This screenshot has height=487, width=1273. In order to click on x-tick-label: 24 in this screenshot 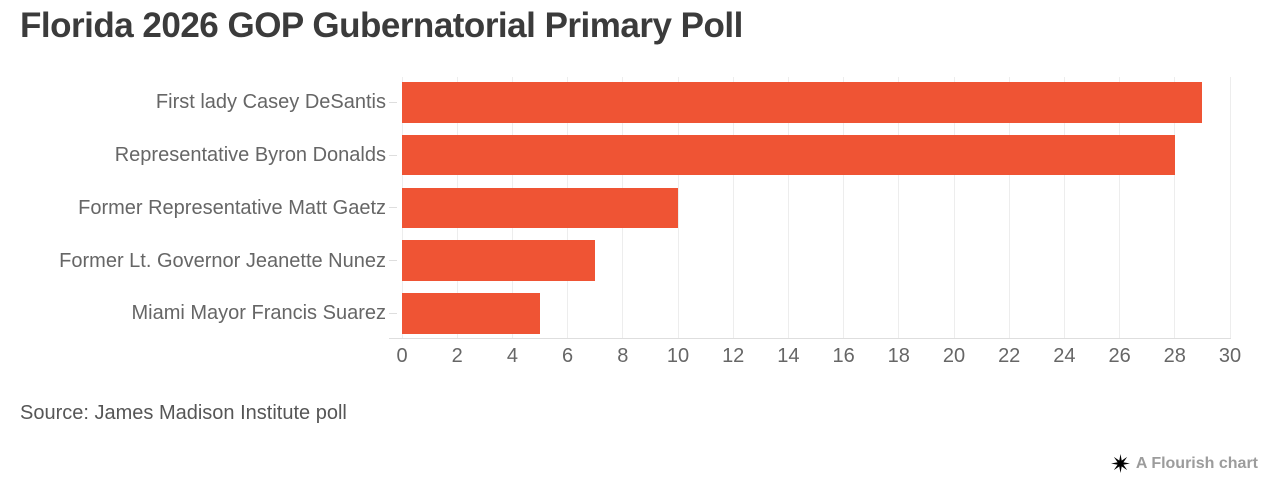, I will do `click(1064, 356)`.